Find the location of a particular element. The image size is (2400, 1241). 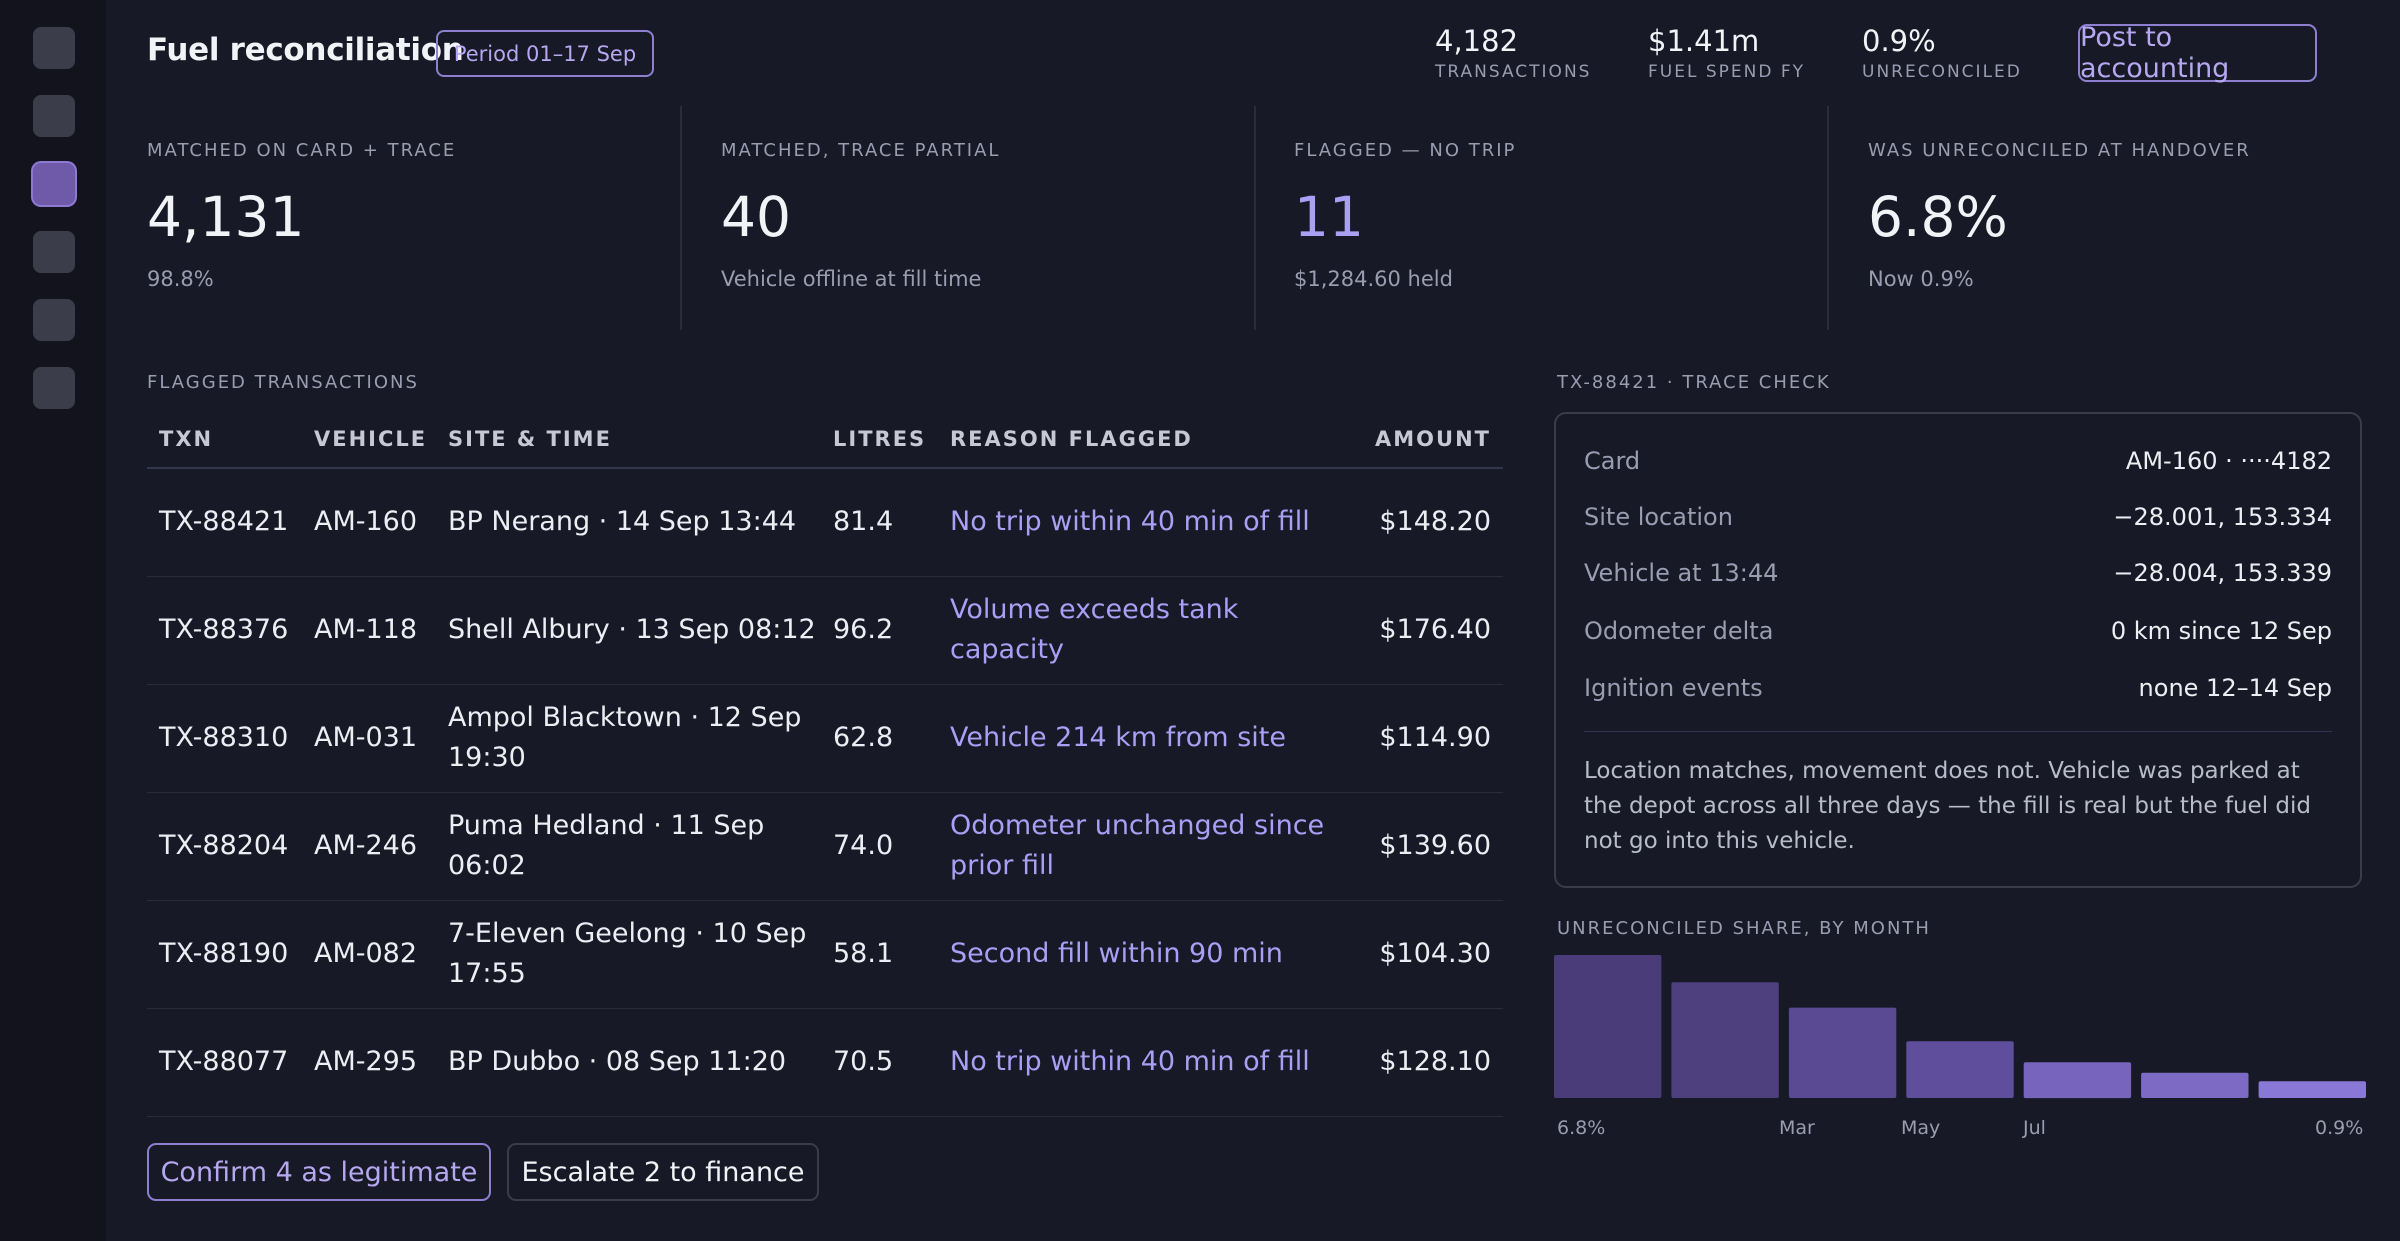

trace-row-odometer: Odometer delta 0 km since 12 Sep is located at coordinates (1958, 631).